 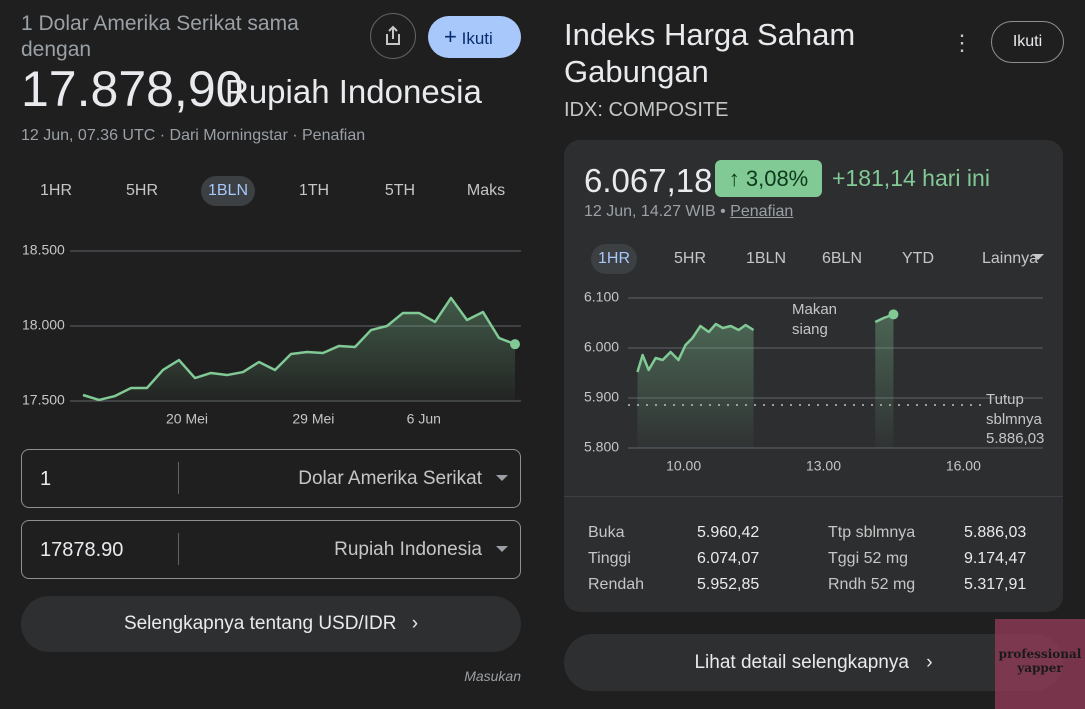 What do you see at coordinates (762, 211) in the screenshot?
I see `disclaimer-link: Penafian` at bounding box center [762, 211].